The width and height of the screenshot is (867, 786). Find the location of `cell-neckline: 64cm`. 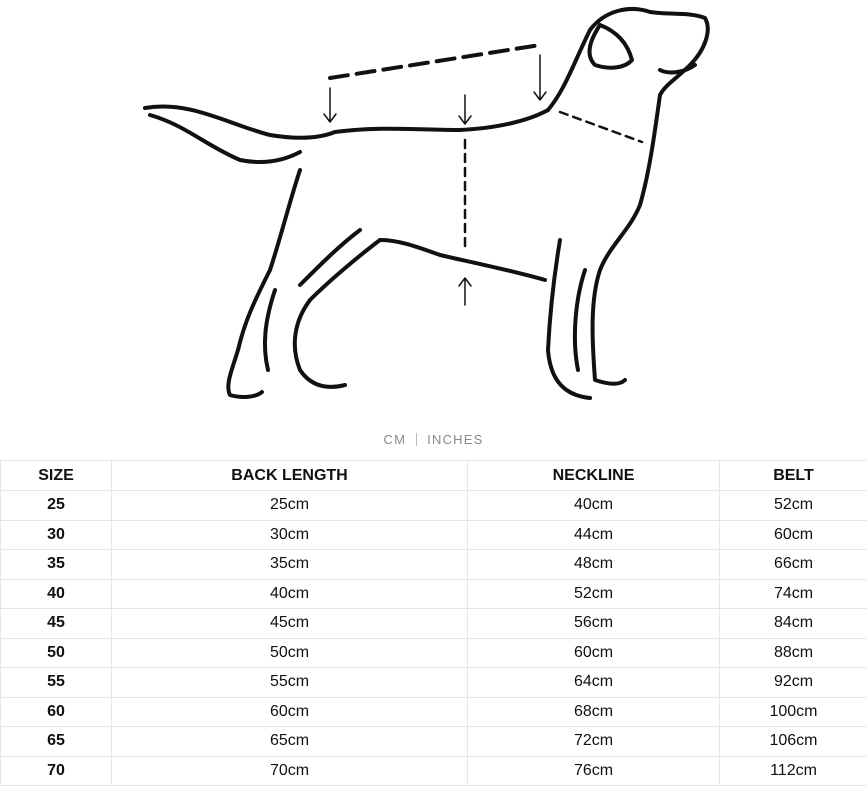

cell-neckline: 64cm is located at coordinates (594, 683).